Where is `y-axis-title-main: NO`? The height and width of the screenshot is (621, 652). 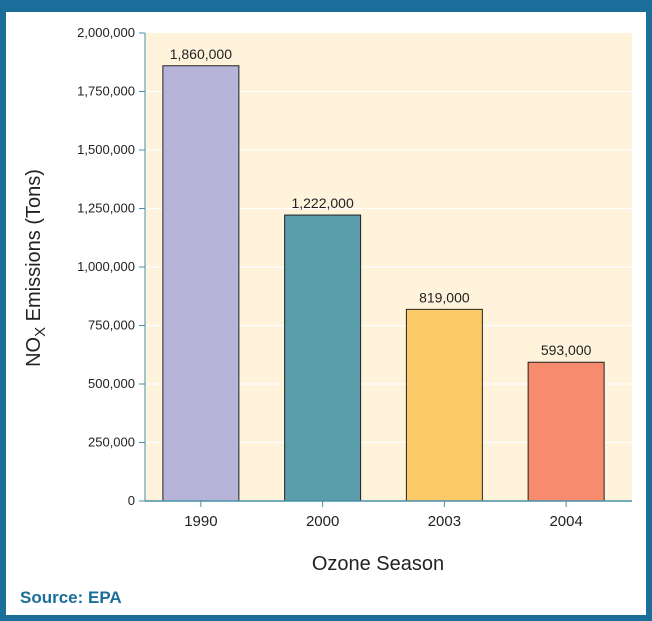
y-axis-title-main: NO is located at coordinates (34, 352).